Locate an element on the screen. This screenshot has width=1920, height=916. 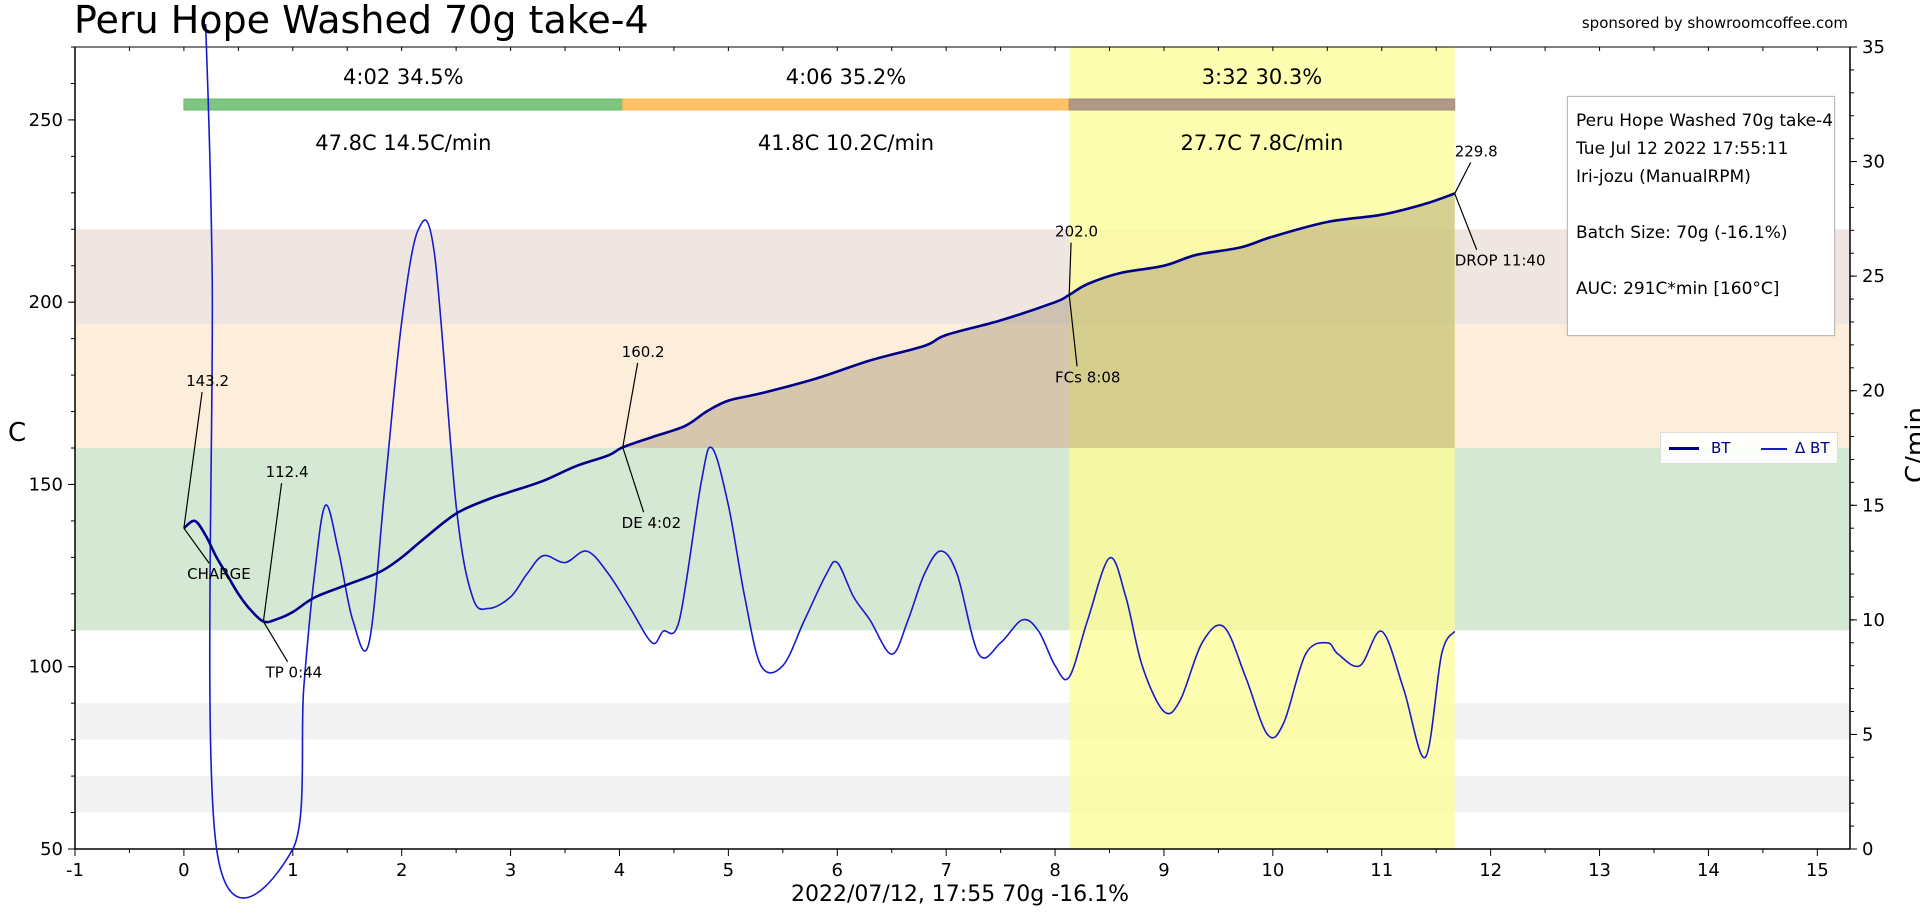
event-name-label: DROP 11:40 is located at coordinates (1500, 261).